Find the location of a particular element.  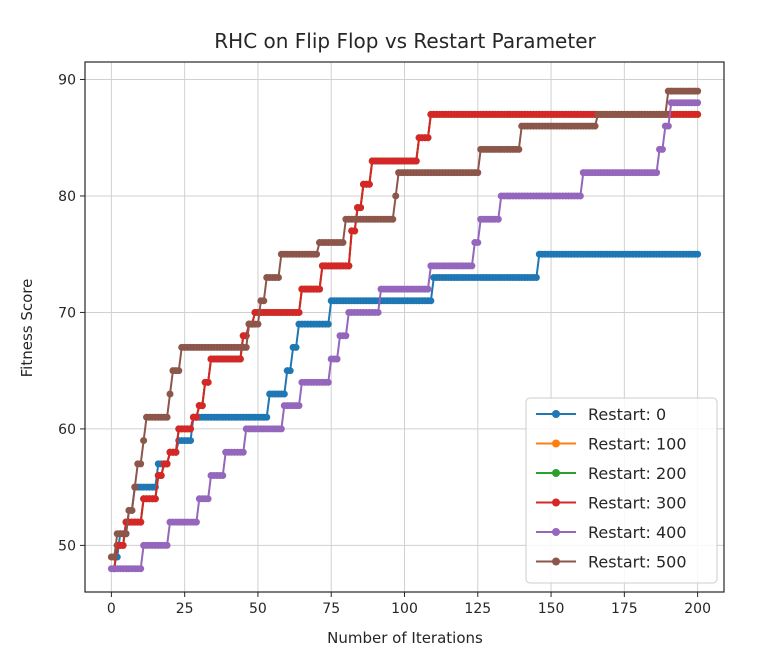

x-tick-label: 125 is located at coordinates (477, 609).